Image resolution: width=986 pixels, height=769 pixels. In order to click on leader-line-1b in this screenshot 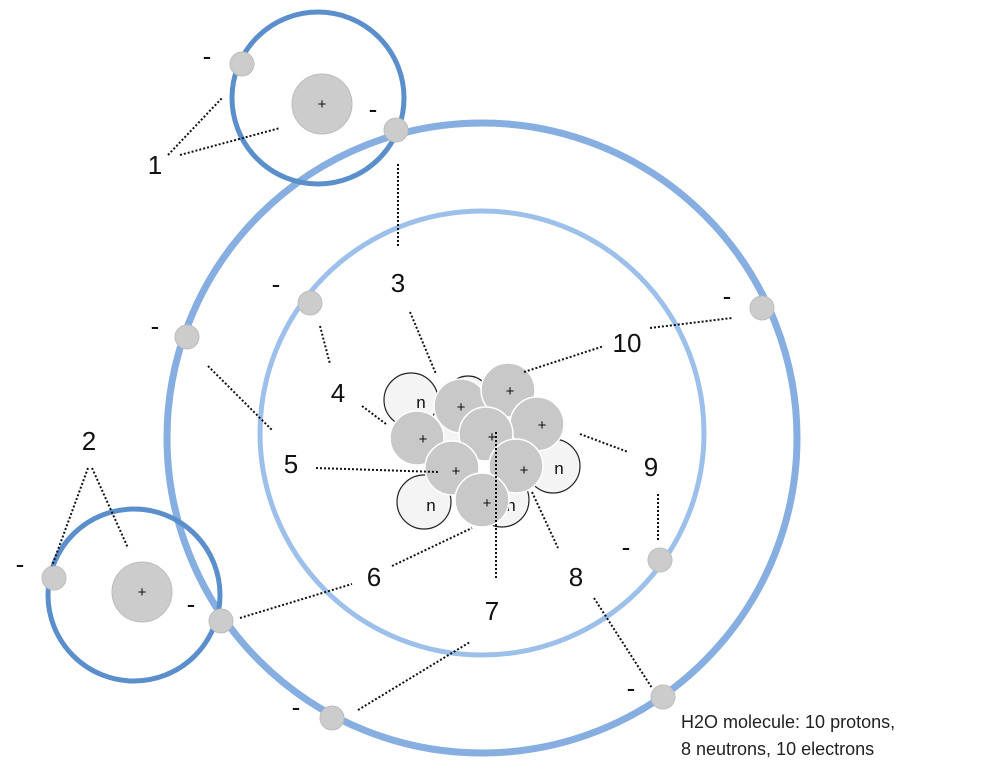, I will do `click(230, 141)`.